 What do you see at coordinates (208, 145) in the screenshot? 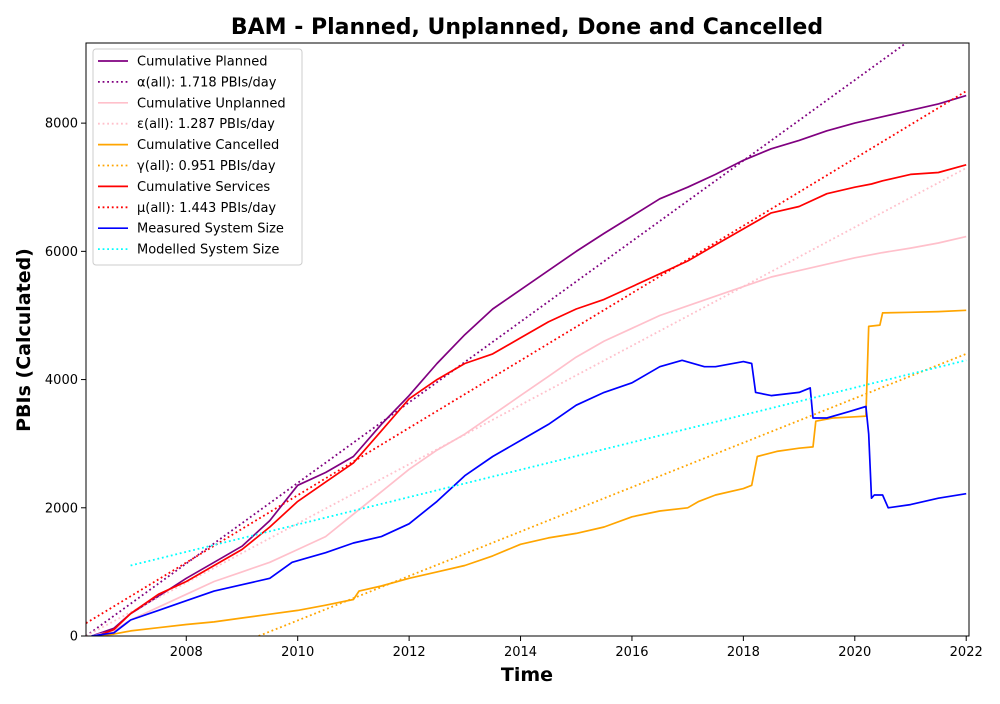
I see `legend-label-4: Cumulative Cancelled` at bounding box center [208, 145].